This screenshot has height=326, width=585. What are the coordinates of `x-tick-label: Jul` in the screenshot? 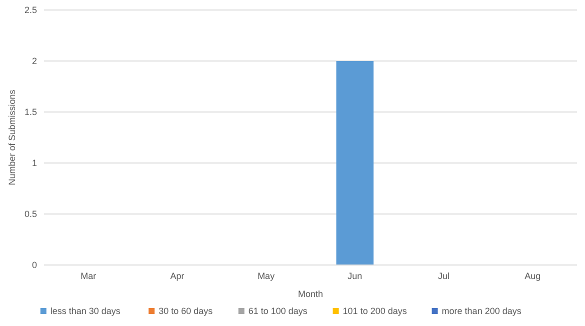 It's located at (444, 276).